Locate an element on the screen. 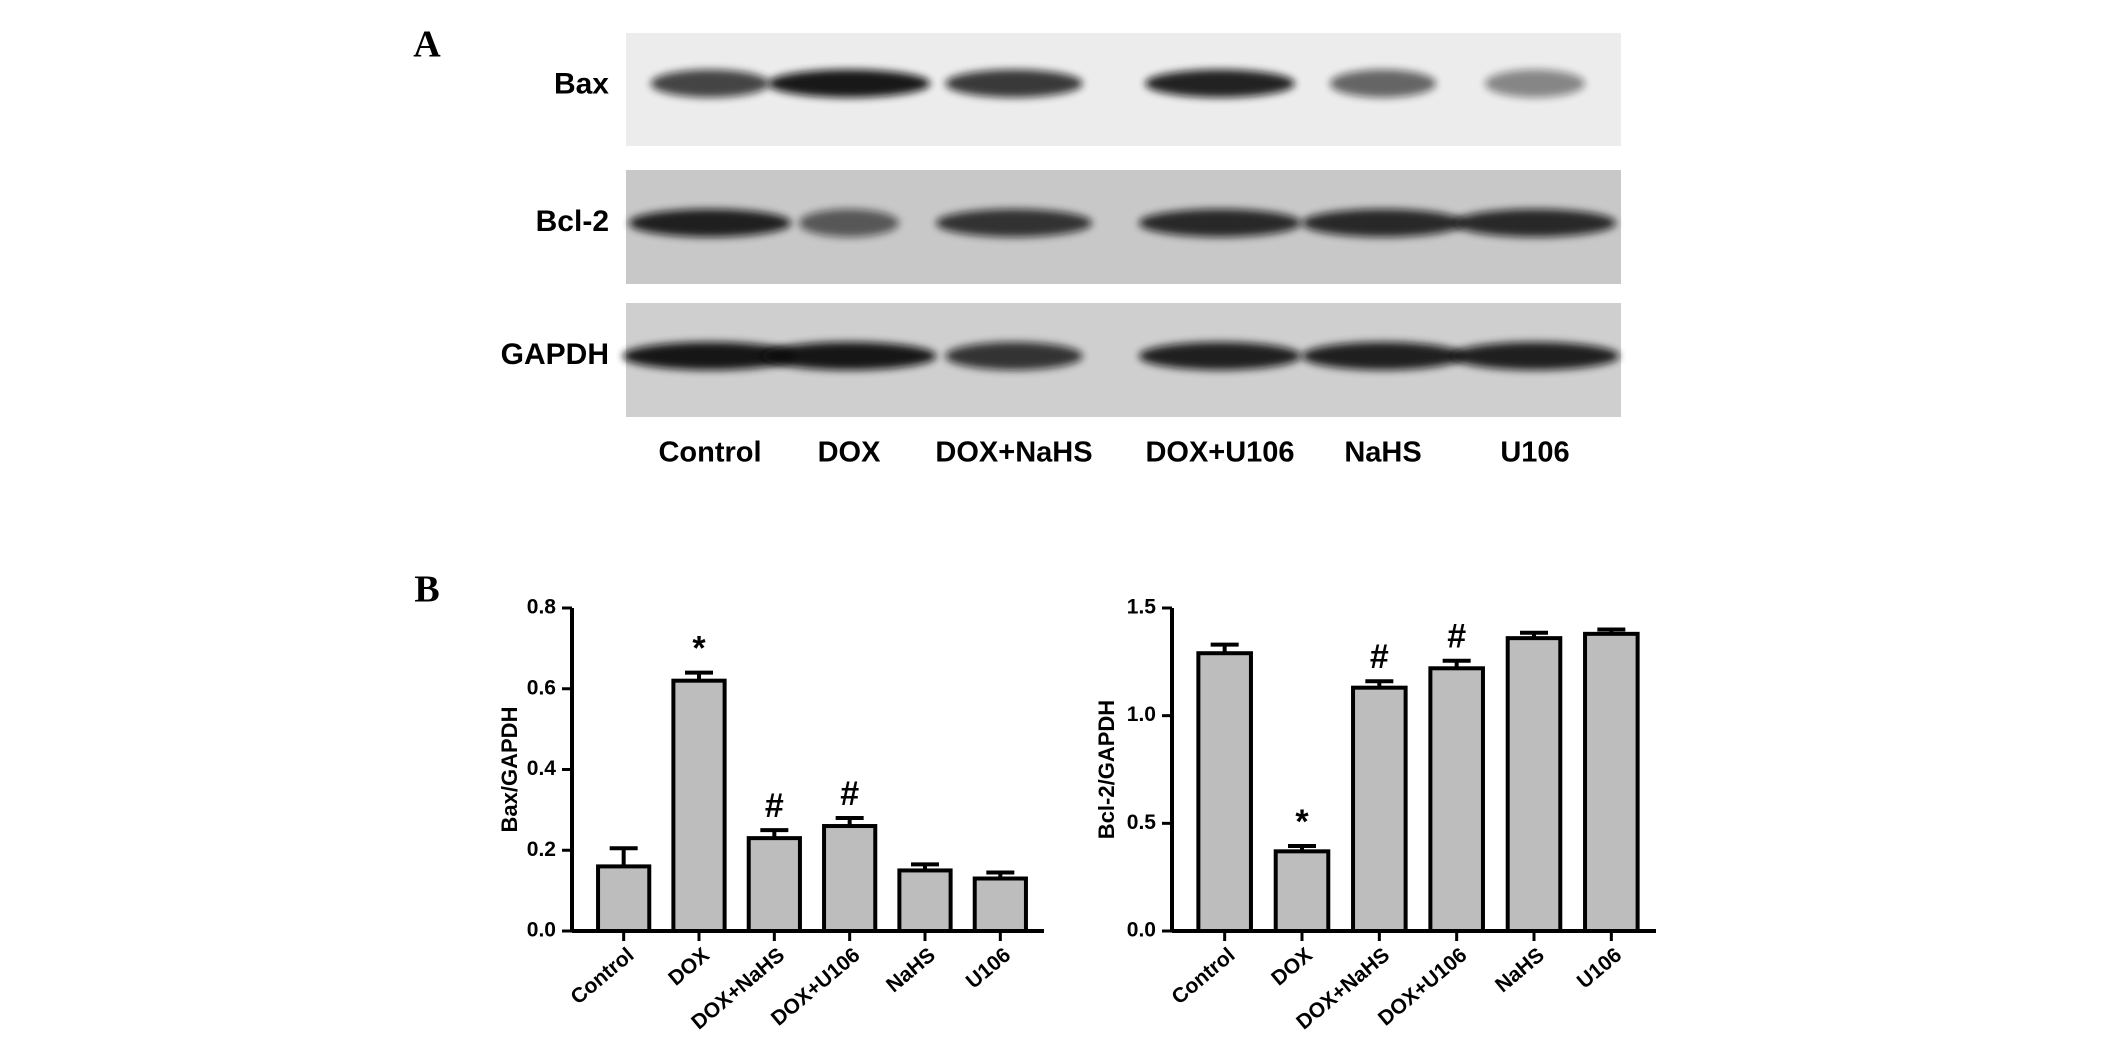 The width and height of the screenshot is (2126, 1063). lane-label: Control is located at coordinates (709, 453).